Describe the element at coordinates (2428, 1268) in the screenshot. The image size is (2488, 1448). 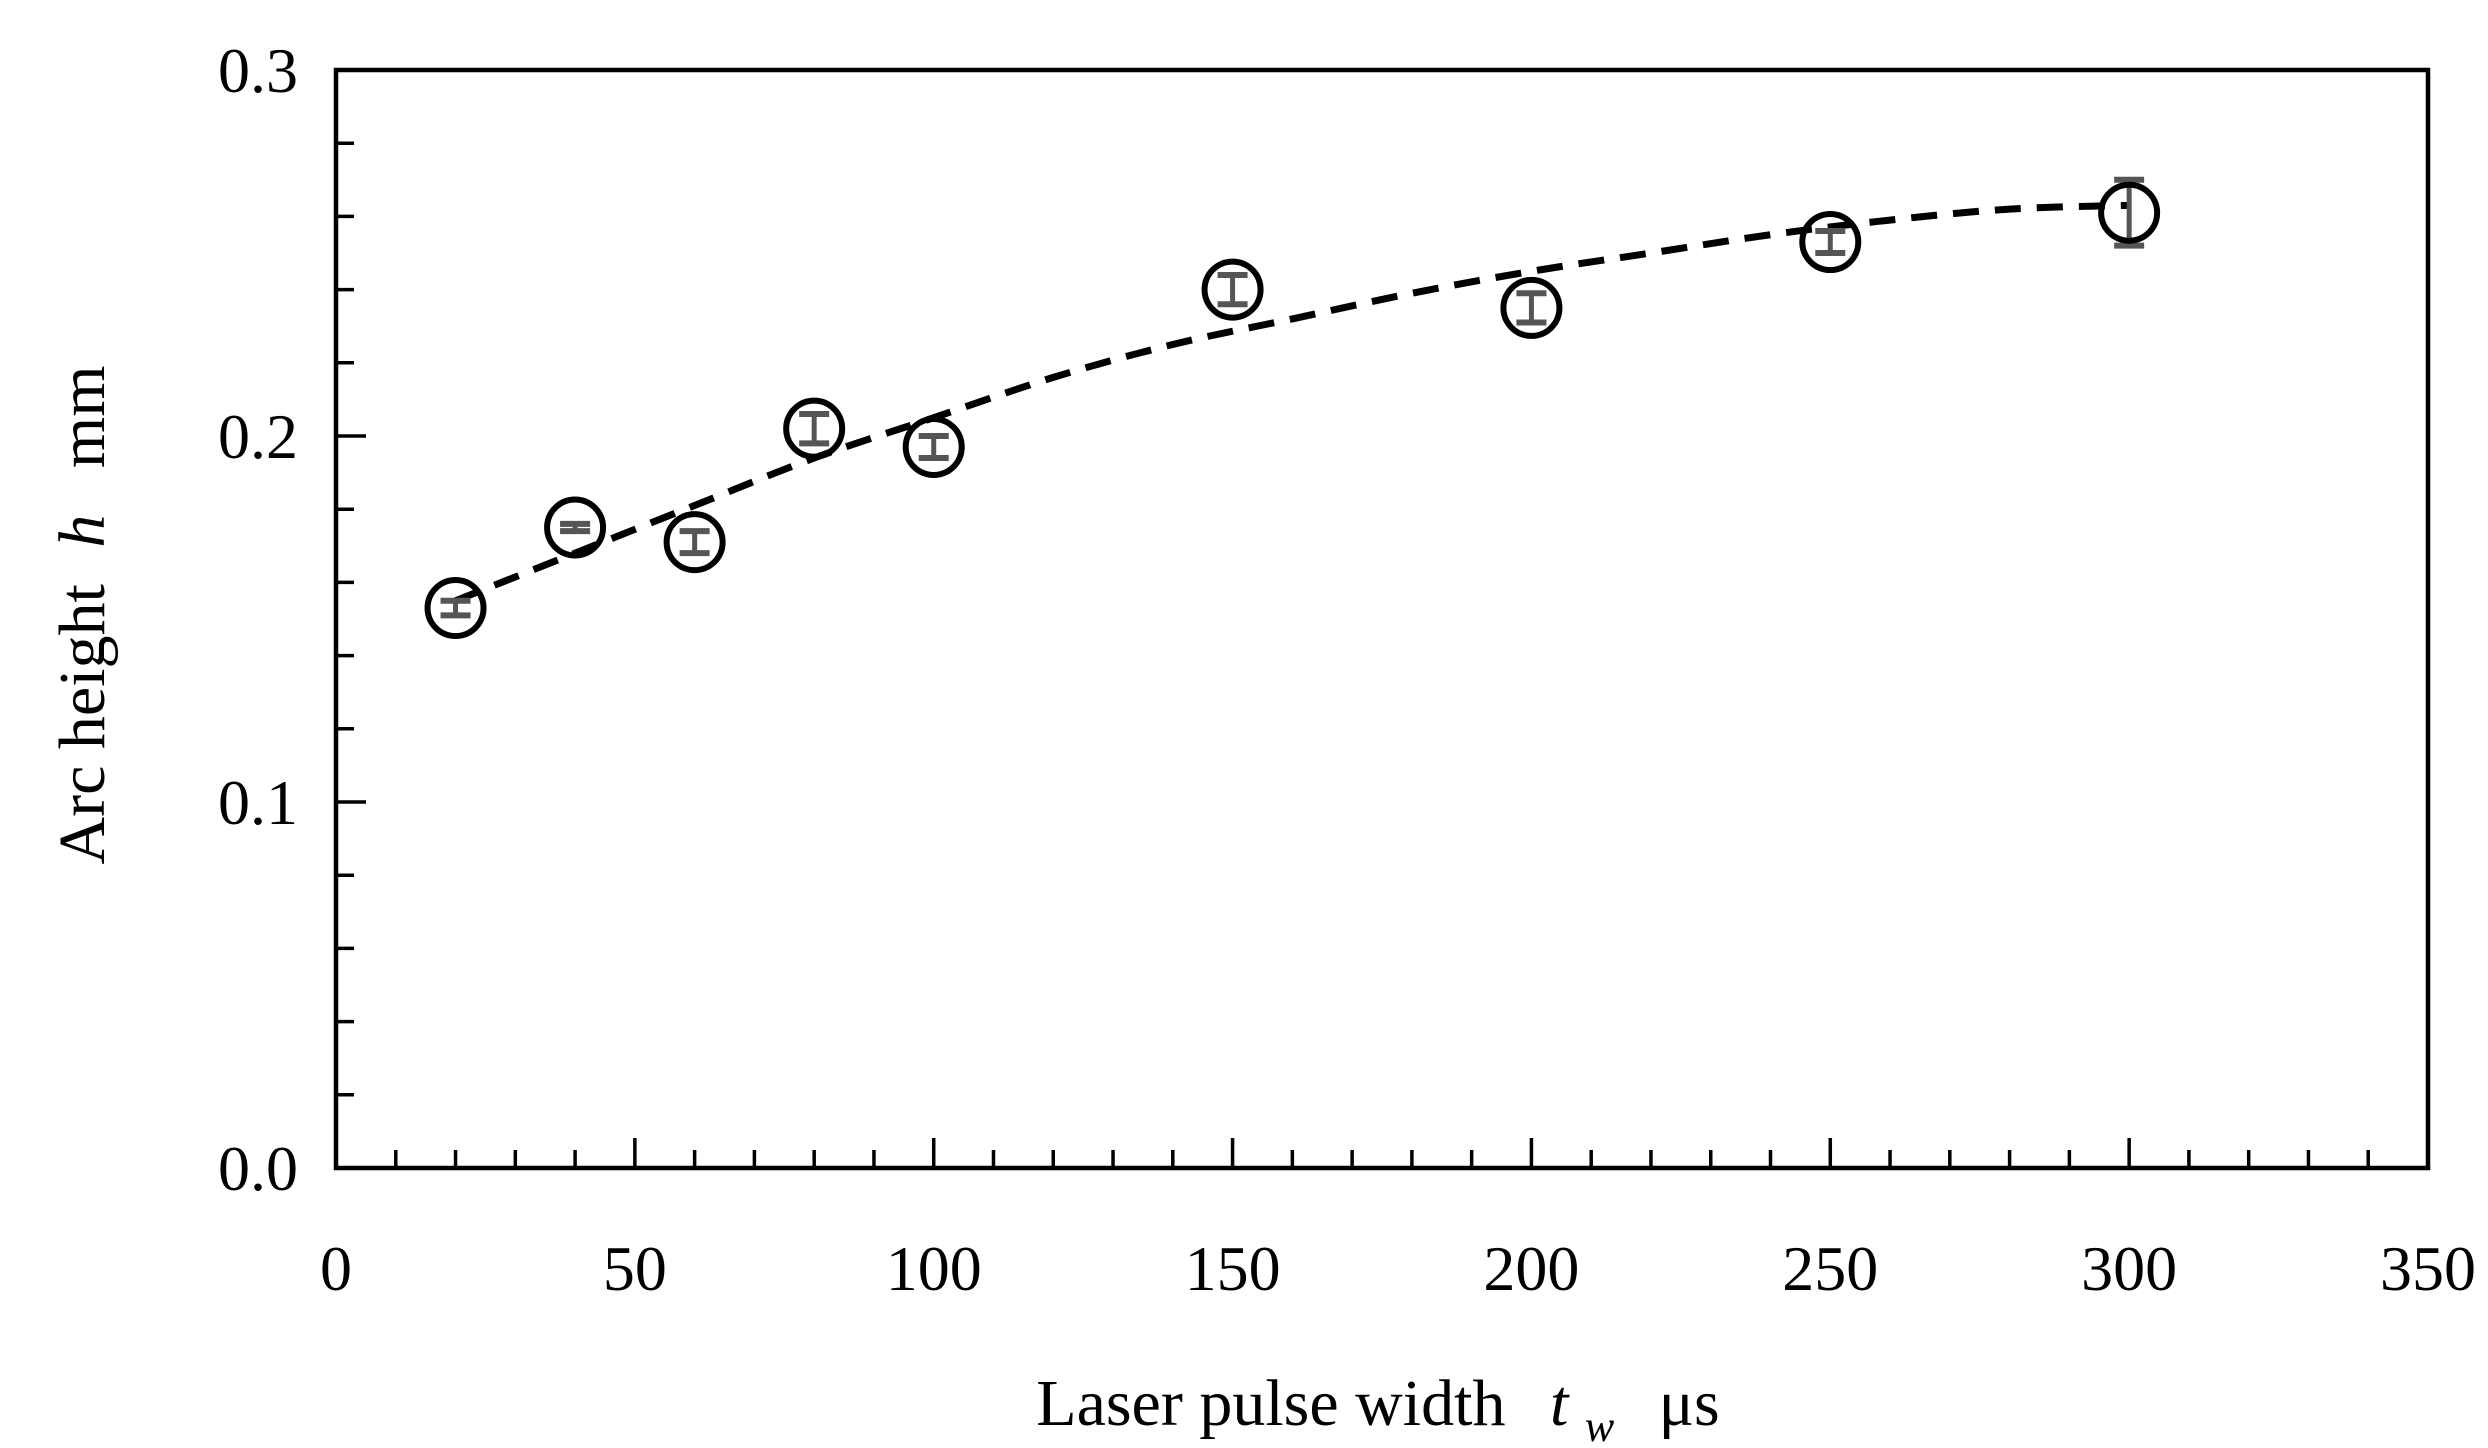
I see `x-tick-label: 350` at that location.